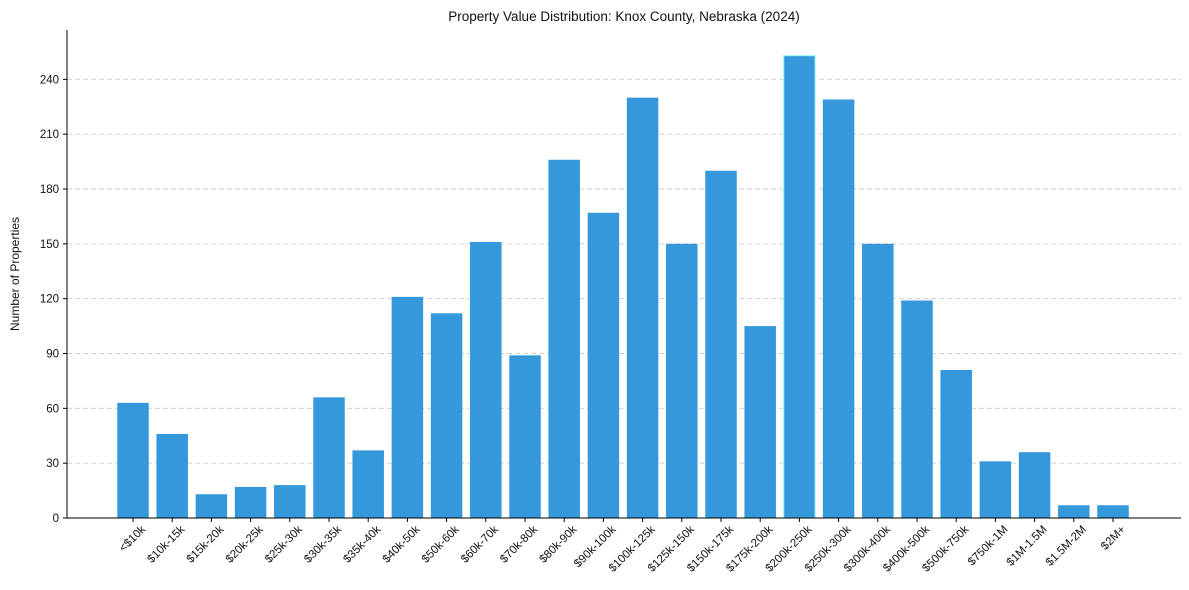 The height and width of the screenshot is (590, 1189). Describe the element at coordinates (284, 544) in the screenshot. I see `x-tick-label: $25k-30k` at that location.